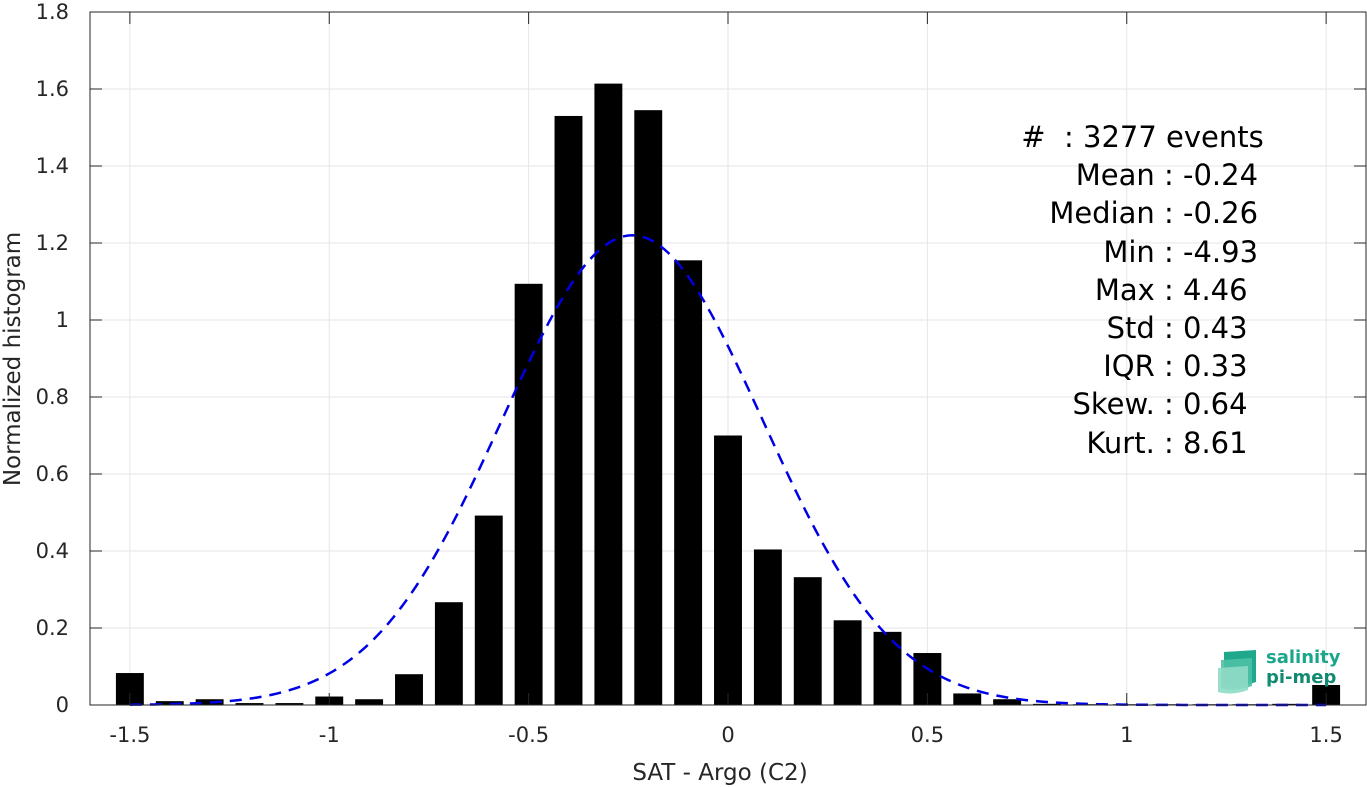 The image size is (1367, 787). What do you see at coordinates (1215, 327) in the screenshot?
I see `stat-value: 0.43` at bounding box center [1215, 327].